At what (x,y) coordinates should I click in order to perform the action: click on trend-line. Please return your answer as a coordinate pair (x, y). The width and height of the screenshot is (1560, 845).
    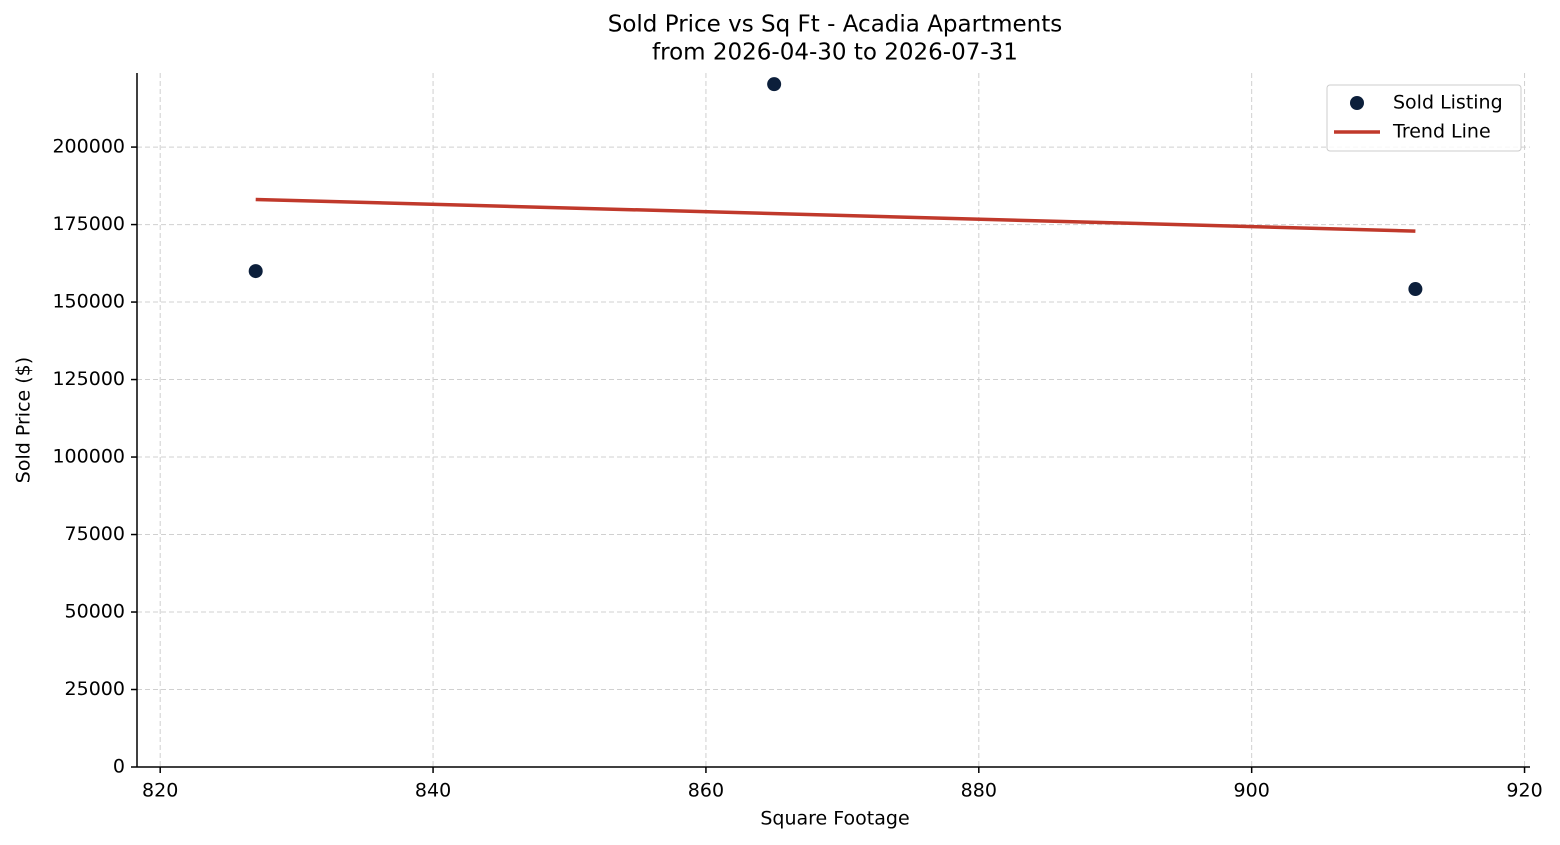
    Looking at the image, I should click on (835, 215).